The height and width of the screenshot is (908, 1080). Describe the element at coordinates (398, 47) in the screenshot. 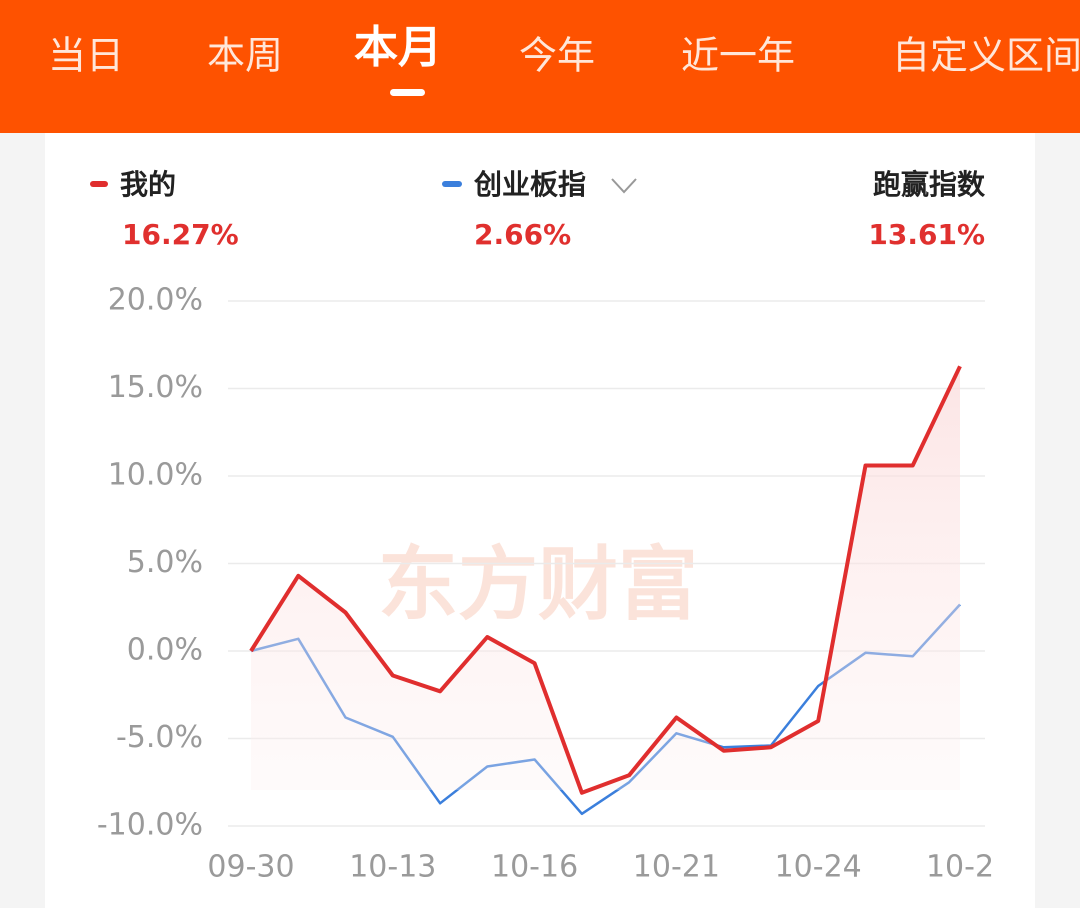

I see `tab: 本月` at that location.